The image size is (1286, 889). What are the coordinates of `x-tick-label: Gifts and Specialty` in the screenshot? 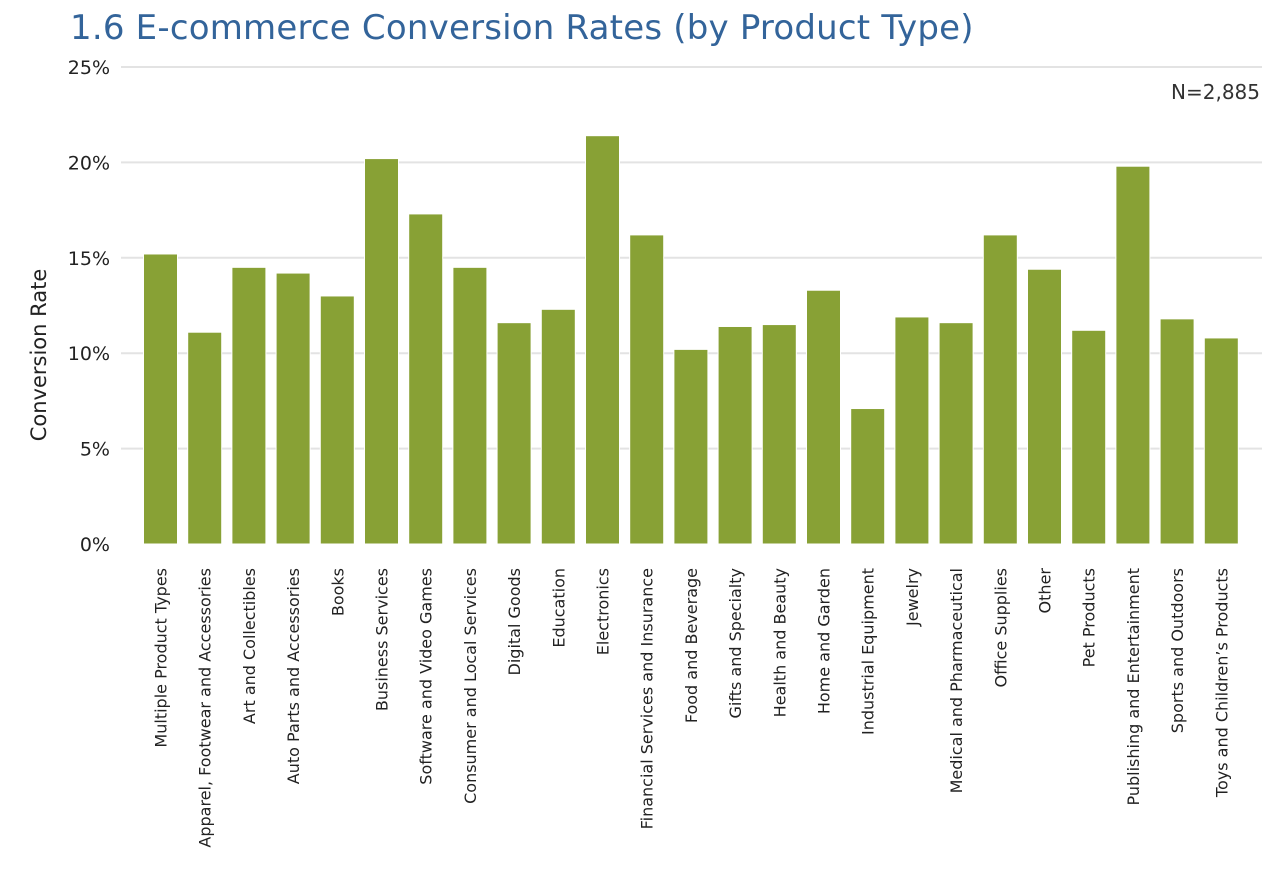 It's located at (735, 643).